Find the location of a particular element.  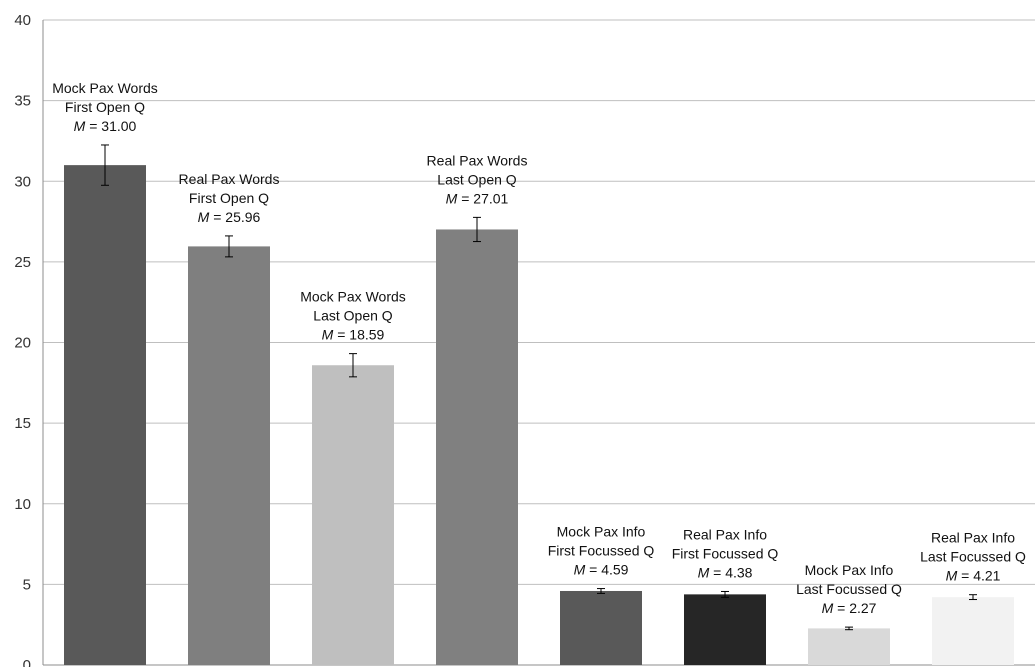

bar-mean-label: M = 25.96 is located at coordinates (229, 217).